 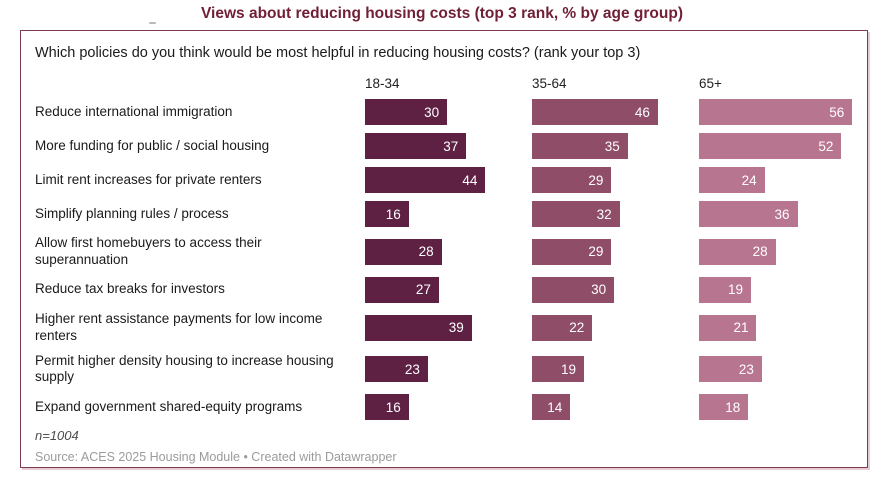 I want to click on bar: 18, so click(x=724, y=407).